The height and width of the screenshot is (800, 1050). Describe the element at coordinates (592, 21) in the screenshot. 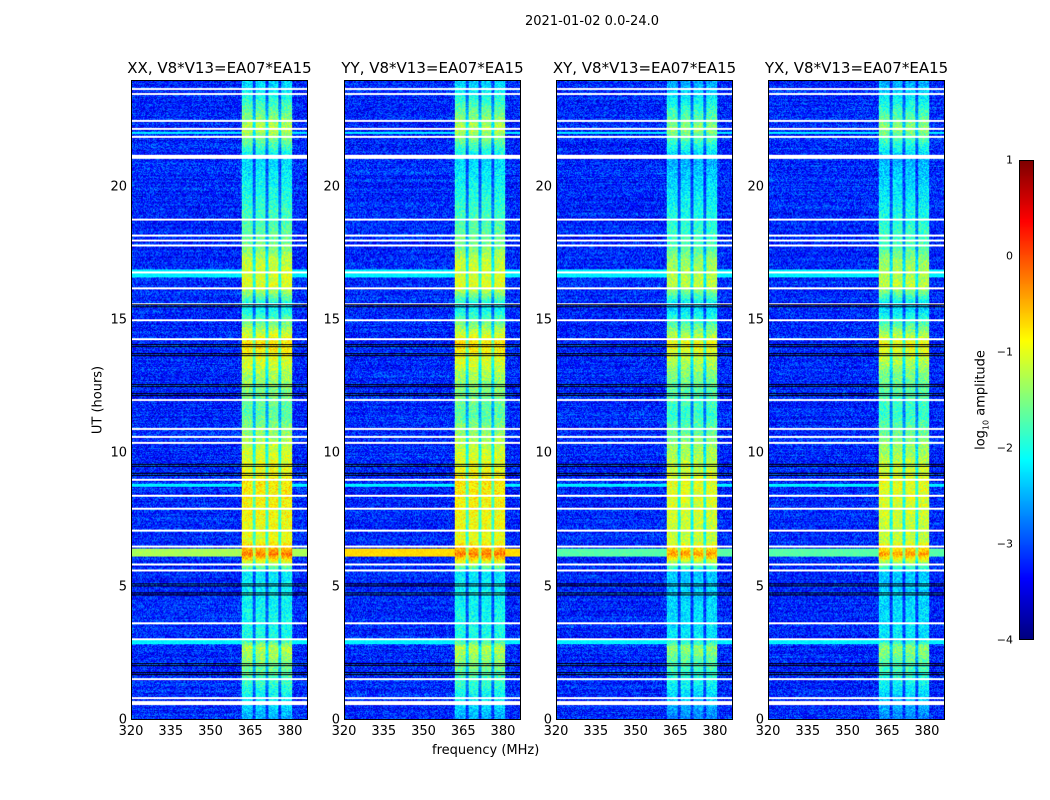

I see `figure-title: 2021-01-02 0.0-24.0` at that location.